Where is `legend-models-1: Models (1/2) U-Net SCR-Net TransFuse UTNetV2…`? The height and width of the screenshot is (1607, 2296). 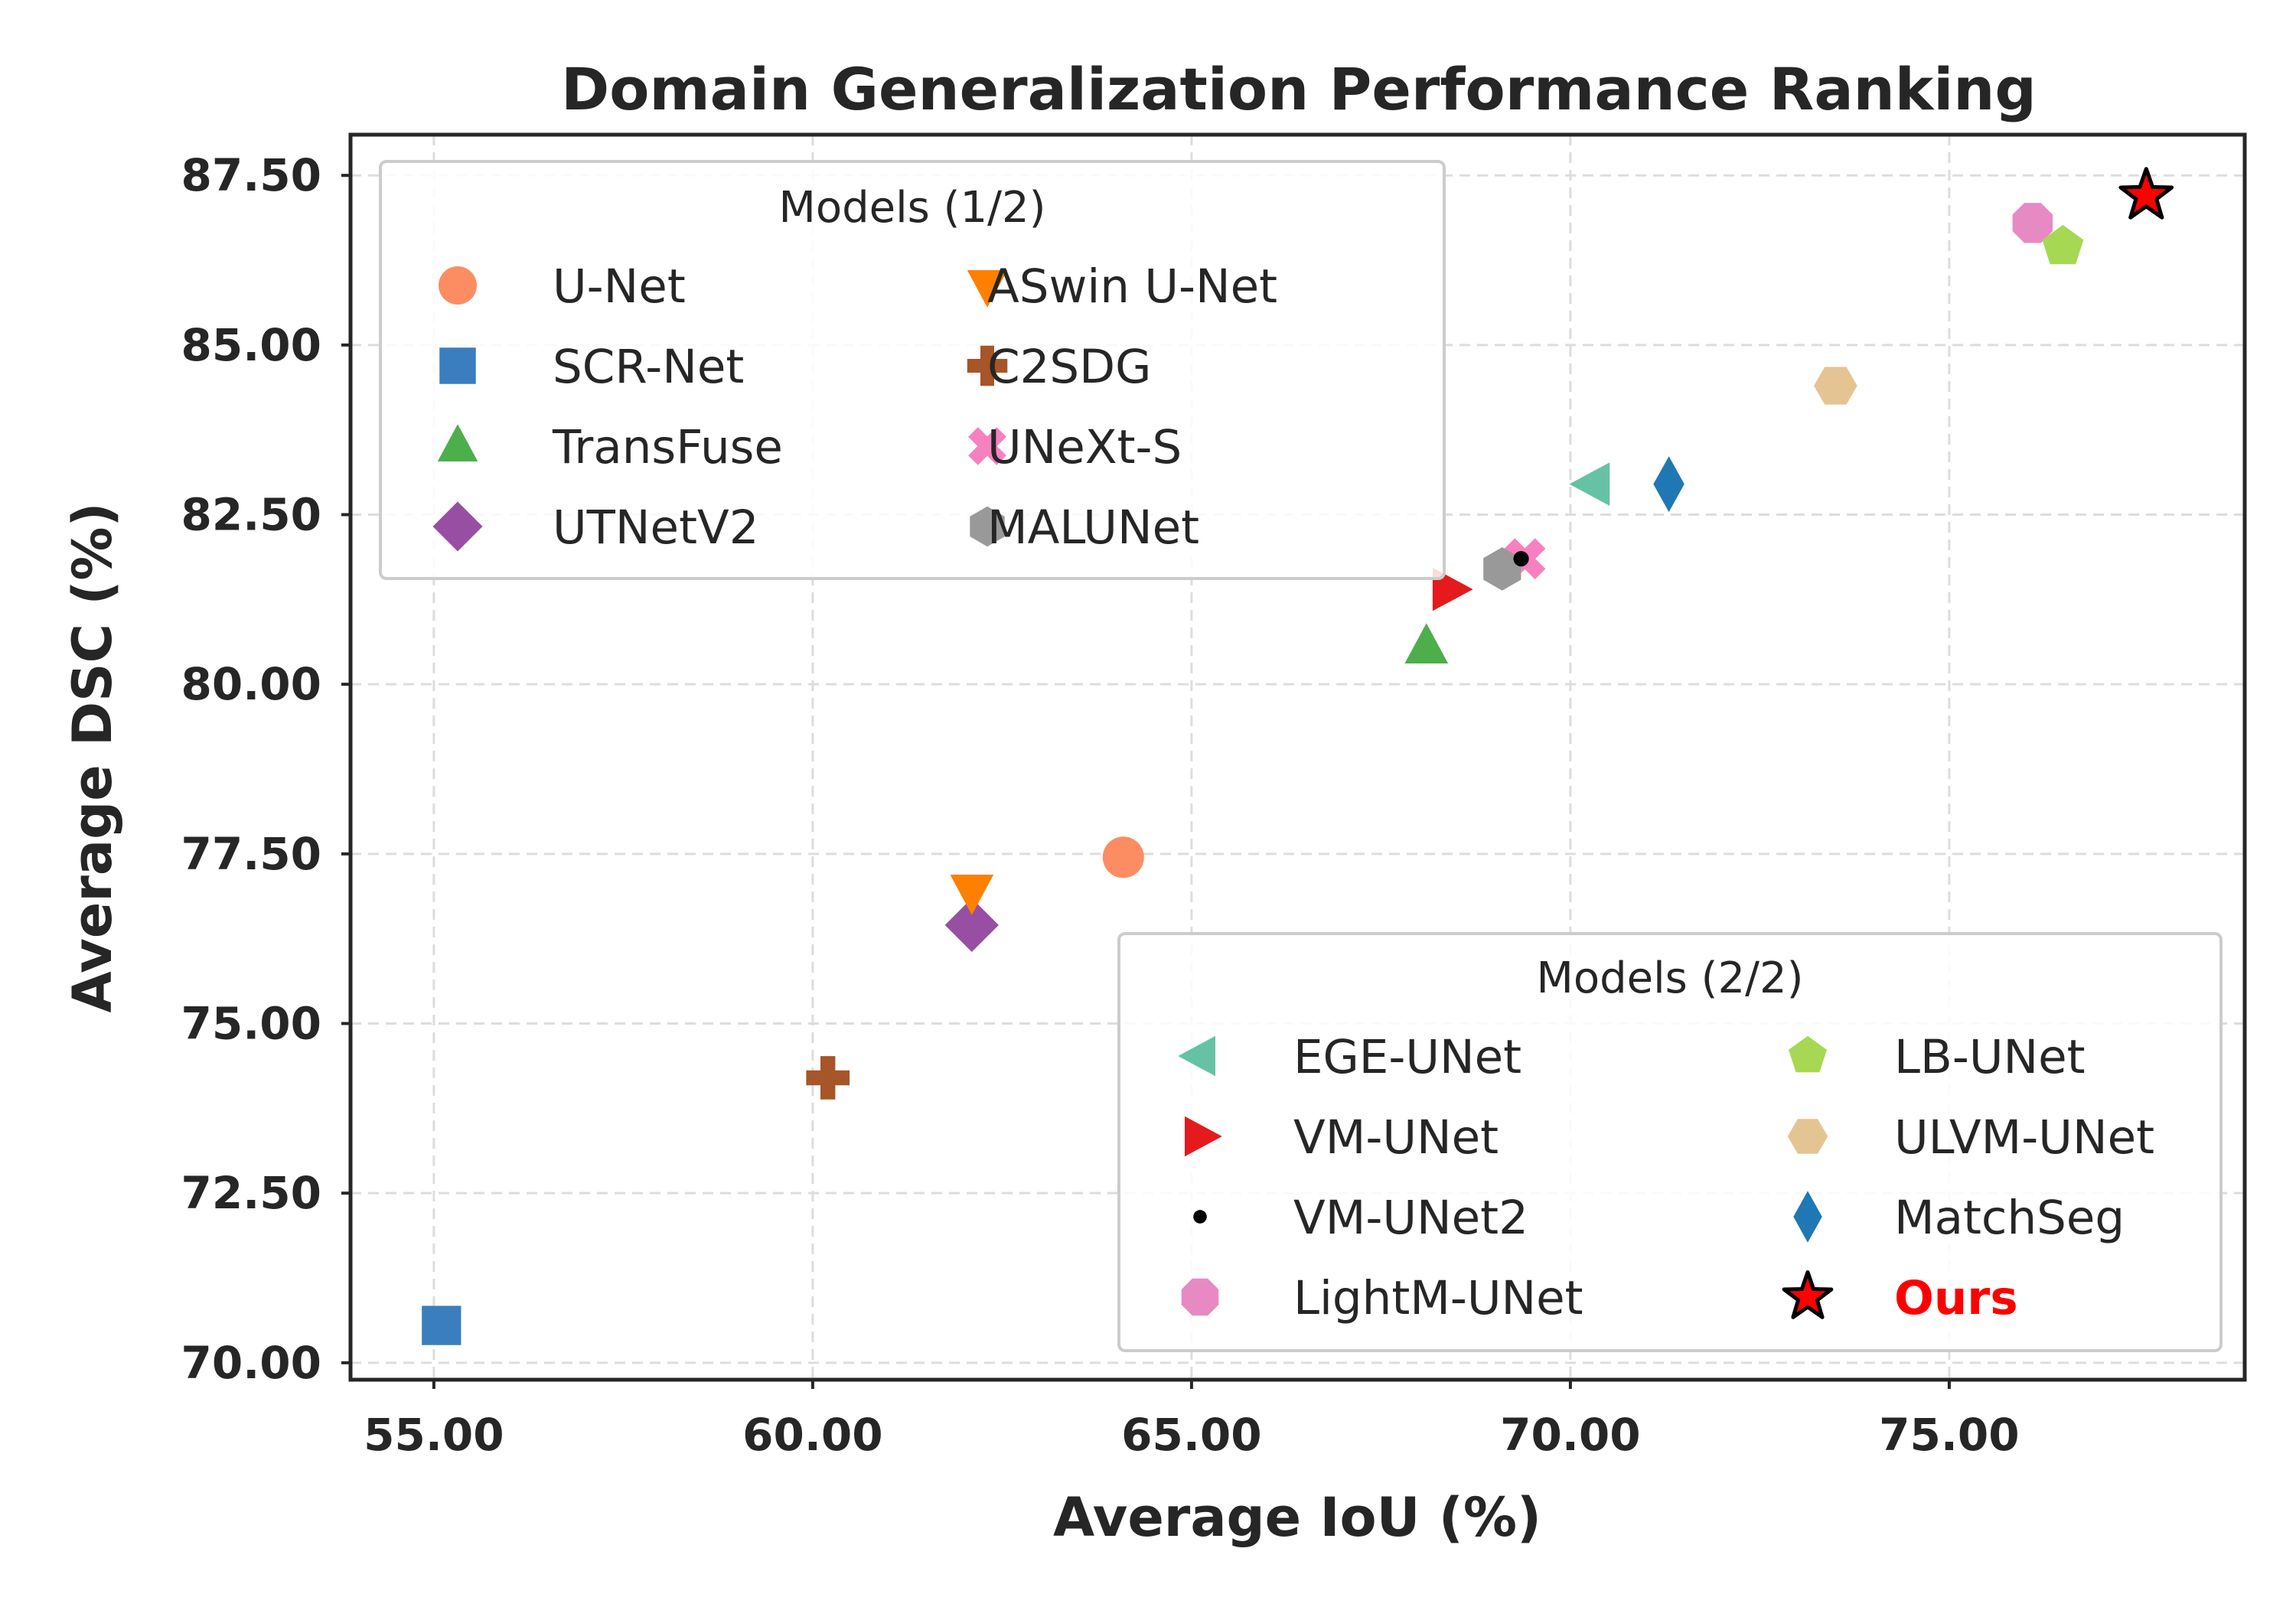 legend-models-1: Models (1/2) U-Net SCR-Net TransFuse UTNetV2… is located at coordinates (912, 370).